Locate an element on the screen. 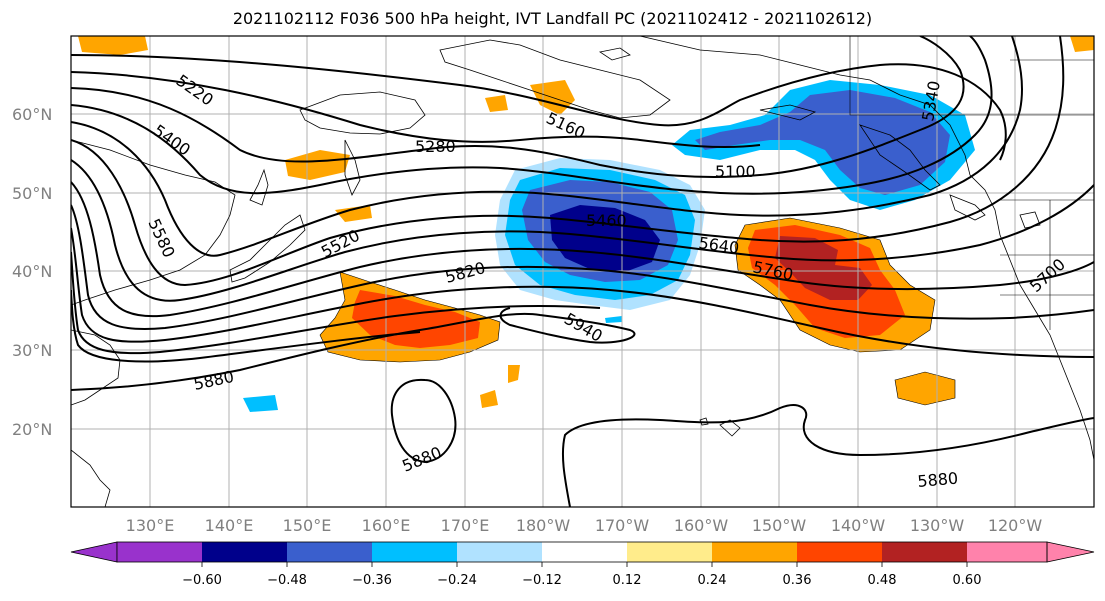 This screenshot has height=601, width=1105. contour-label: 5280 is located at coordinates (435, 146).